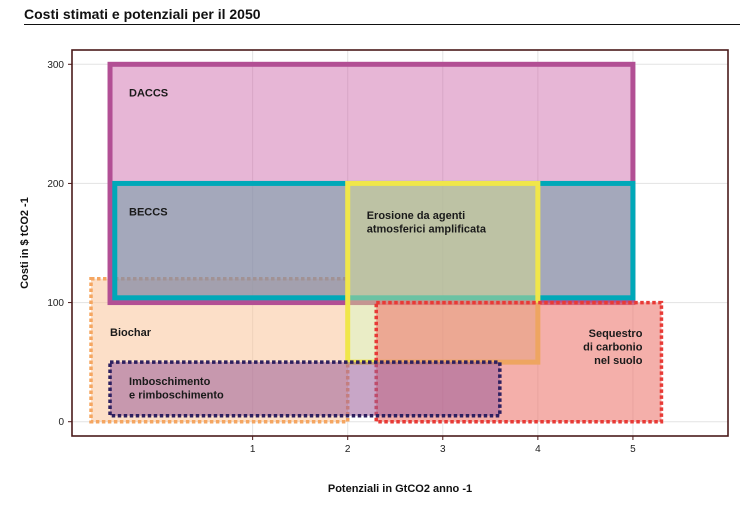 This screenshot has width=750, height=510. What do you see at coordinates (25, 243) in the screenshot?
I see `y-axis-label: Costi in $ tCO2 -1` at bounding box center [25, 243].